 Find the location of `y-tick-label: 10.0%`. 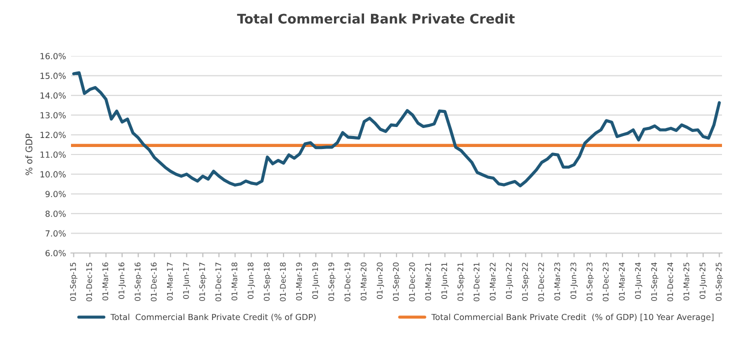

y-tick-label: 10.0% is located at coordinates (53, 174).